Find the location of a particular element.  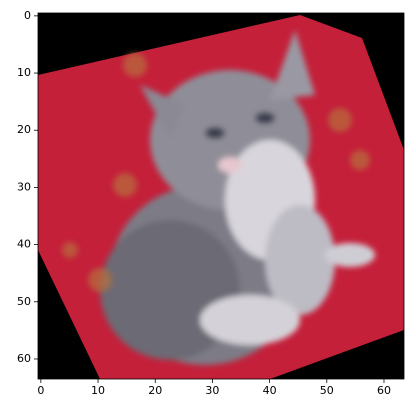

y-tick-label: 0 is located at coordinates (27, 15).